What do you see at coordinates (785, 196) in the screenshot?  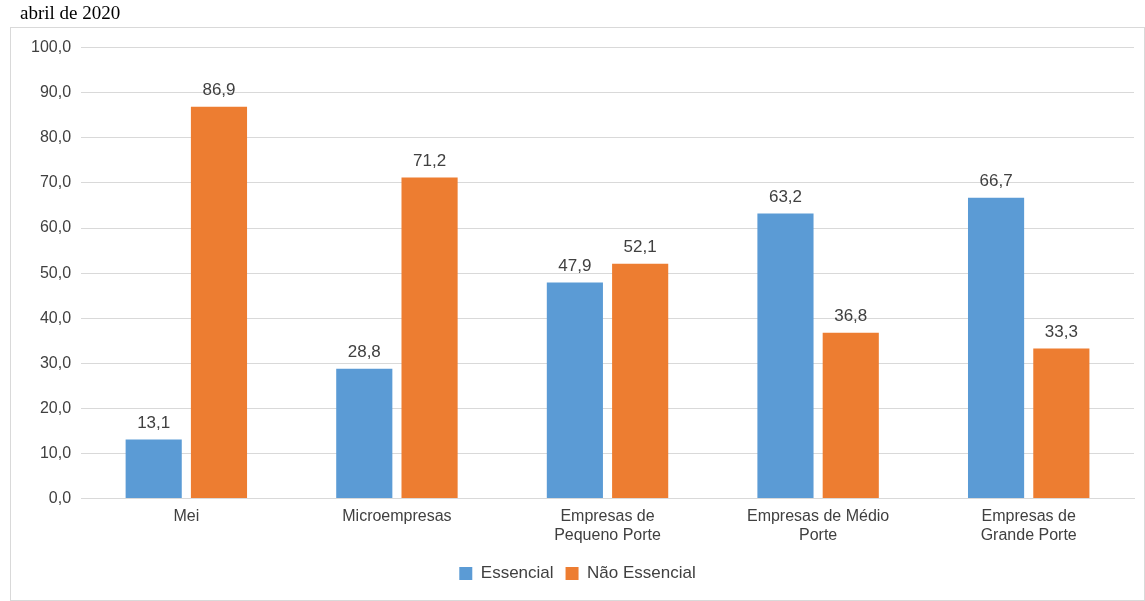 I see `data-label: 63,2` at bounding box center [785, 196].